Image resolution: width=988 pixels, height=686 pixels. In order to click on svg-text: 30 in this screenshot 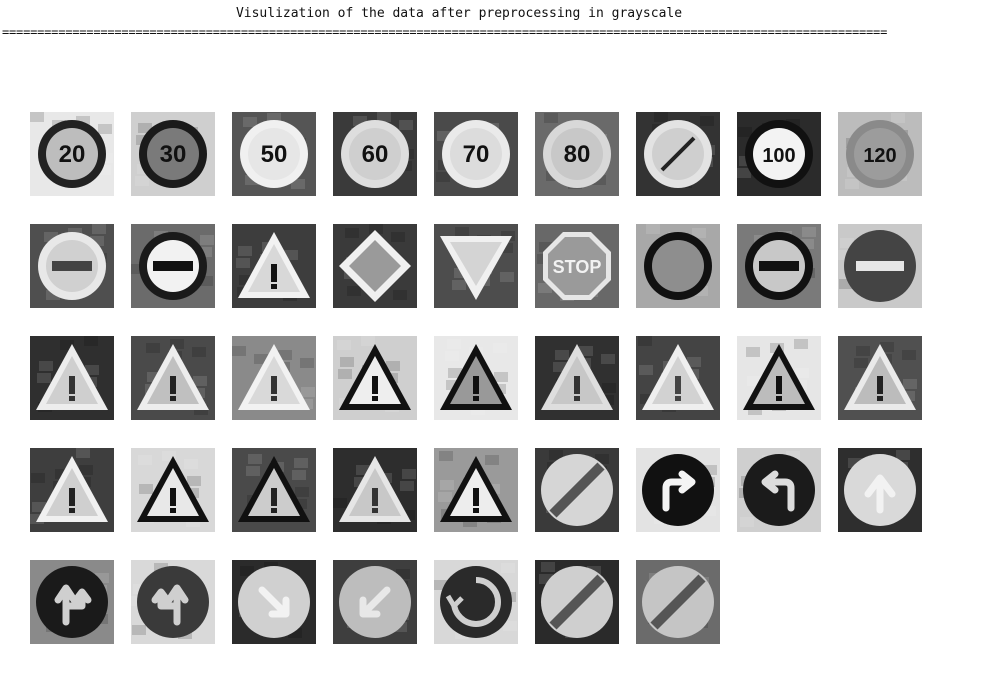, I will do `click(173, 154)`.